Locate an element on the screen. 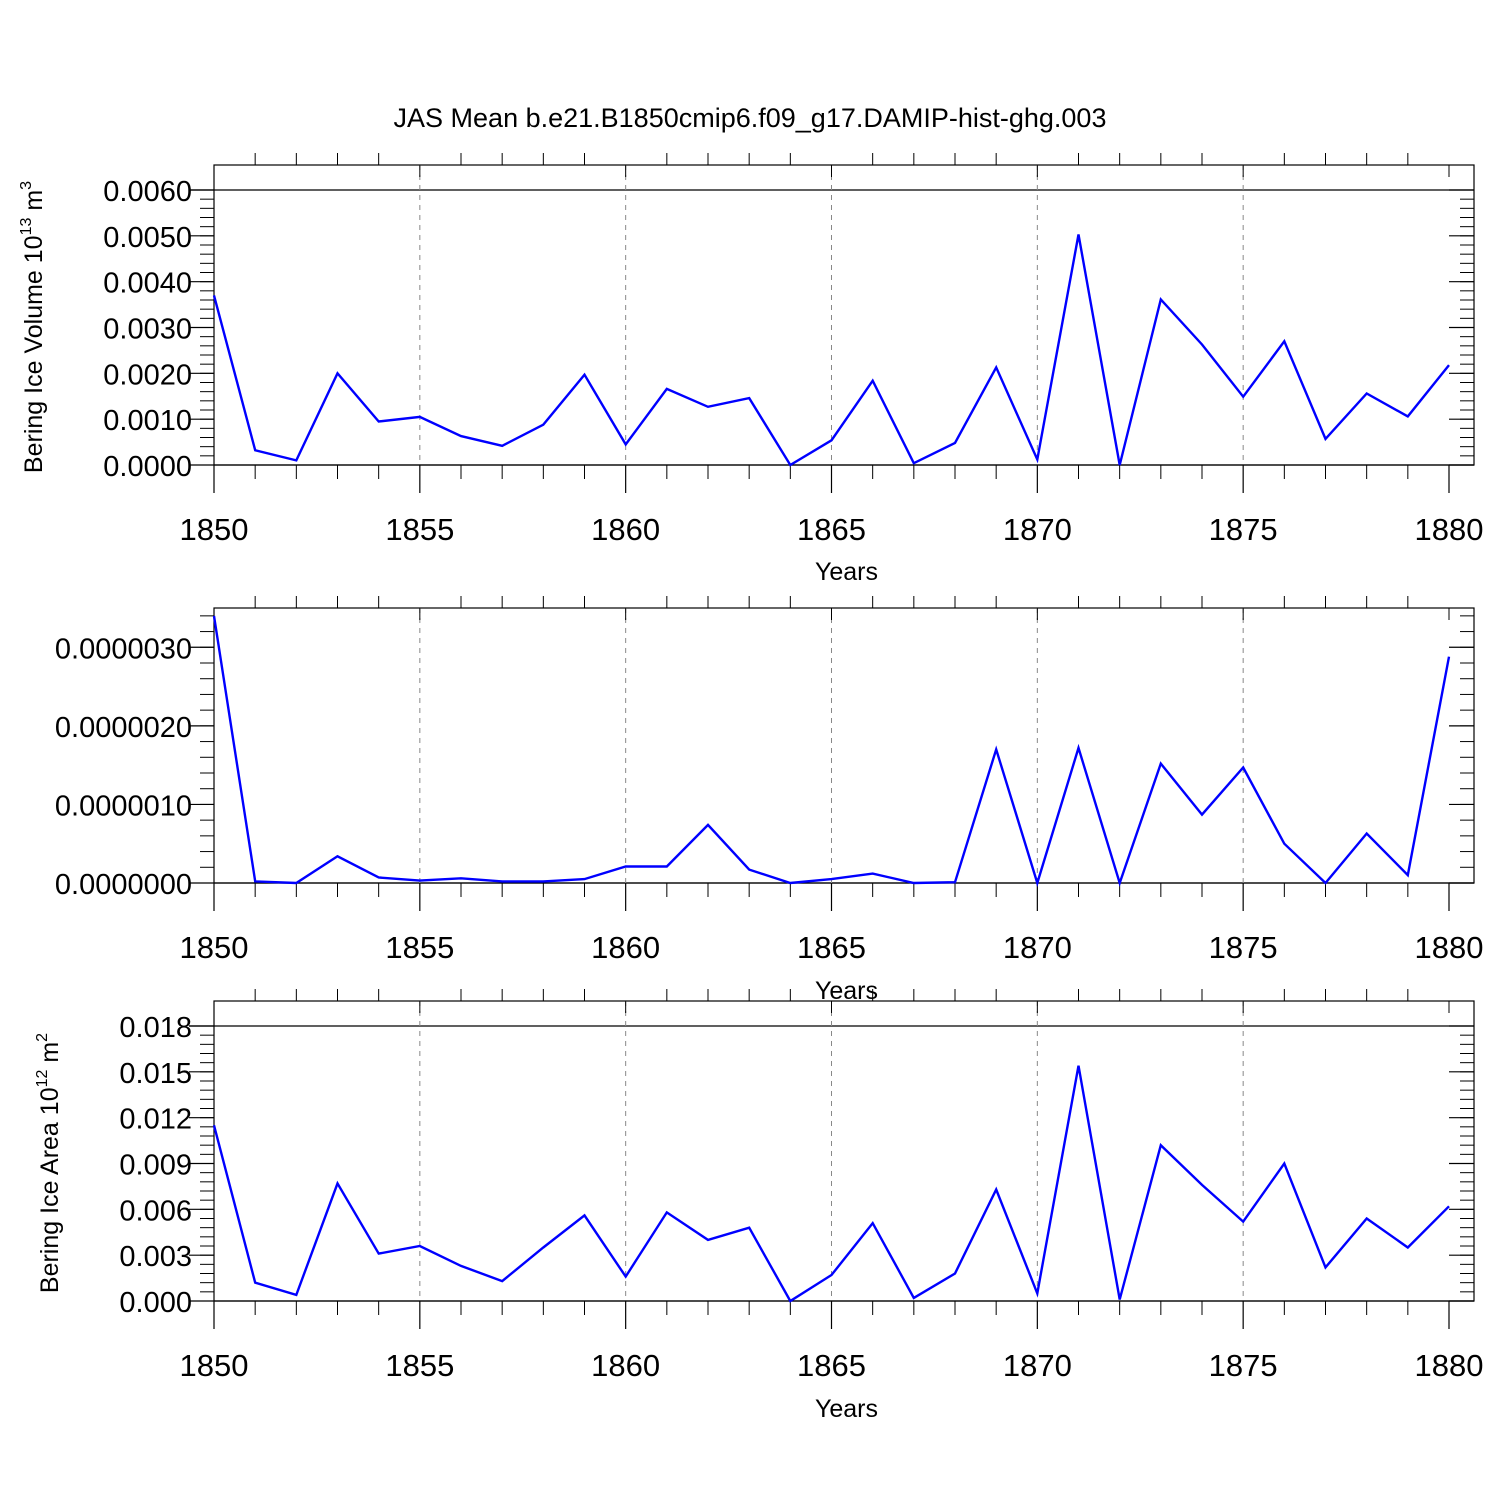 This screenshot has height=1500, width=1500. y-tick-label: 0.0000 is located at coordinates (147, 467).